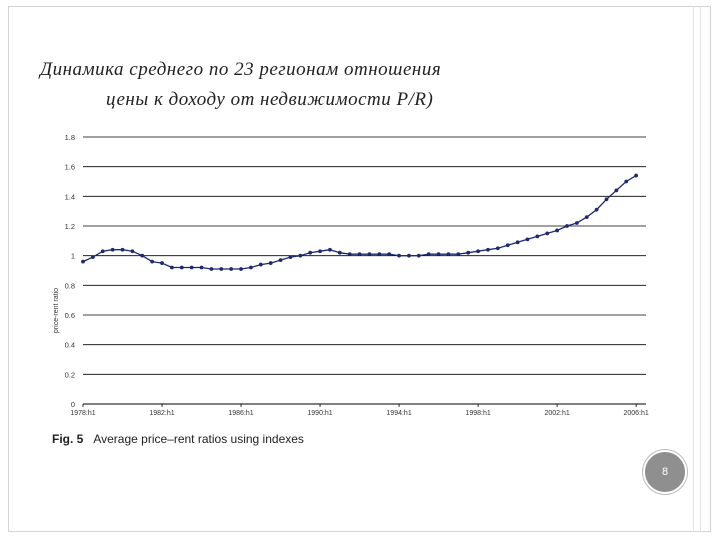 Image resolution: width=720 pixels, height=540 pixels. Describe the element at coordinates (70, 137) in the screenshot. I see `y-tick-label: 1.8` at that location.